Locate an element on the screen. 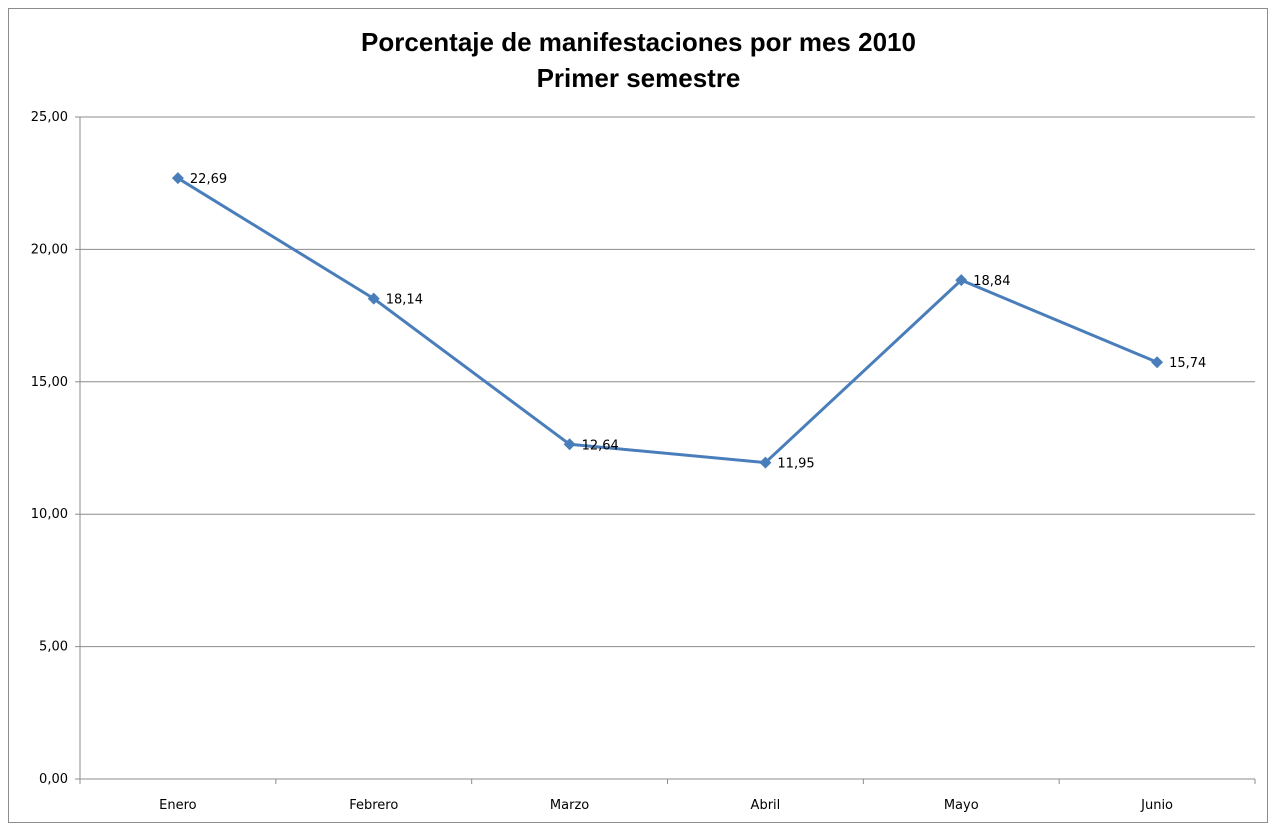 Image resolution: width=1277 pixels, height=833 pixels. x-tick-label: Mayo is located at coordinates (961, 805).